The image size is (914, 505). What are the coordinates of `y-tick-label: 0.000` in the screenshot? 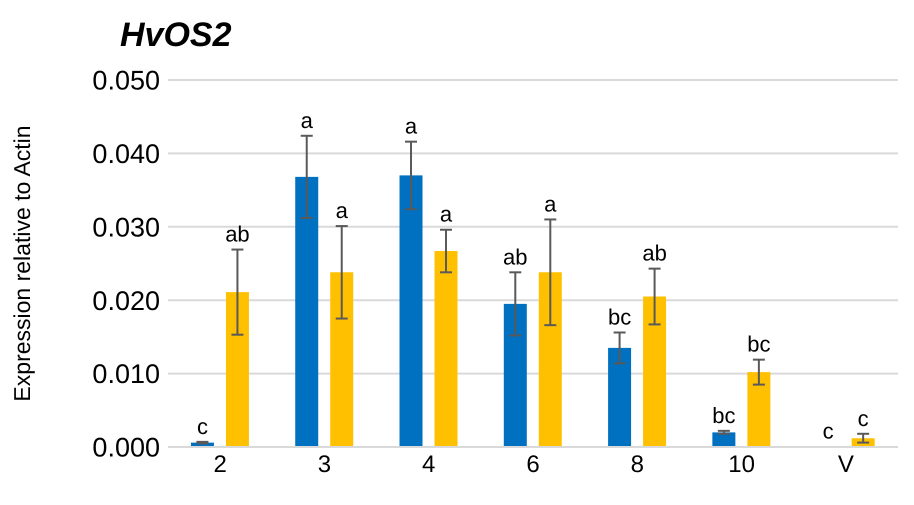 It's located at (126, 447).